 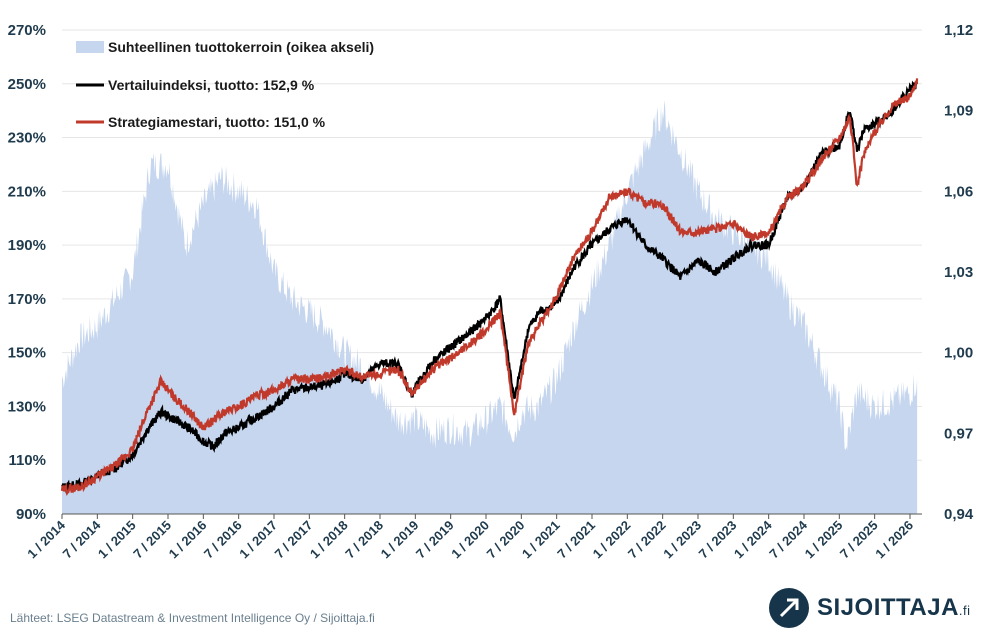 What do you see at coordinates (753, 539) in the screenshot?
I see `x-tick-label: 1 / 2024` at bounding box center [753, 539].